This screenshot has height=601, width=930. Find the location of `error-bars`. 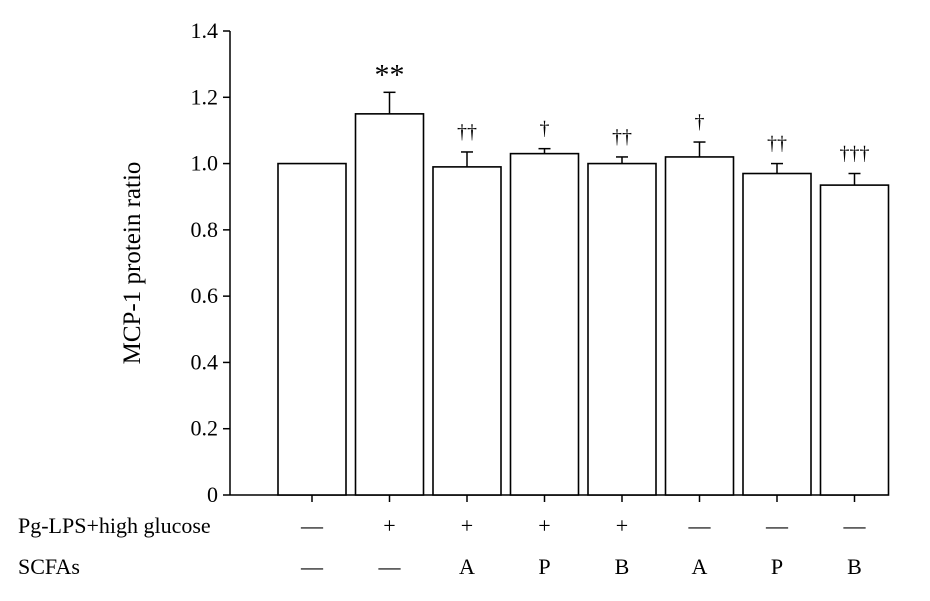

error-bars is located at coordinates (622, 138).